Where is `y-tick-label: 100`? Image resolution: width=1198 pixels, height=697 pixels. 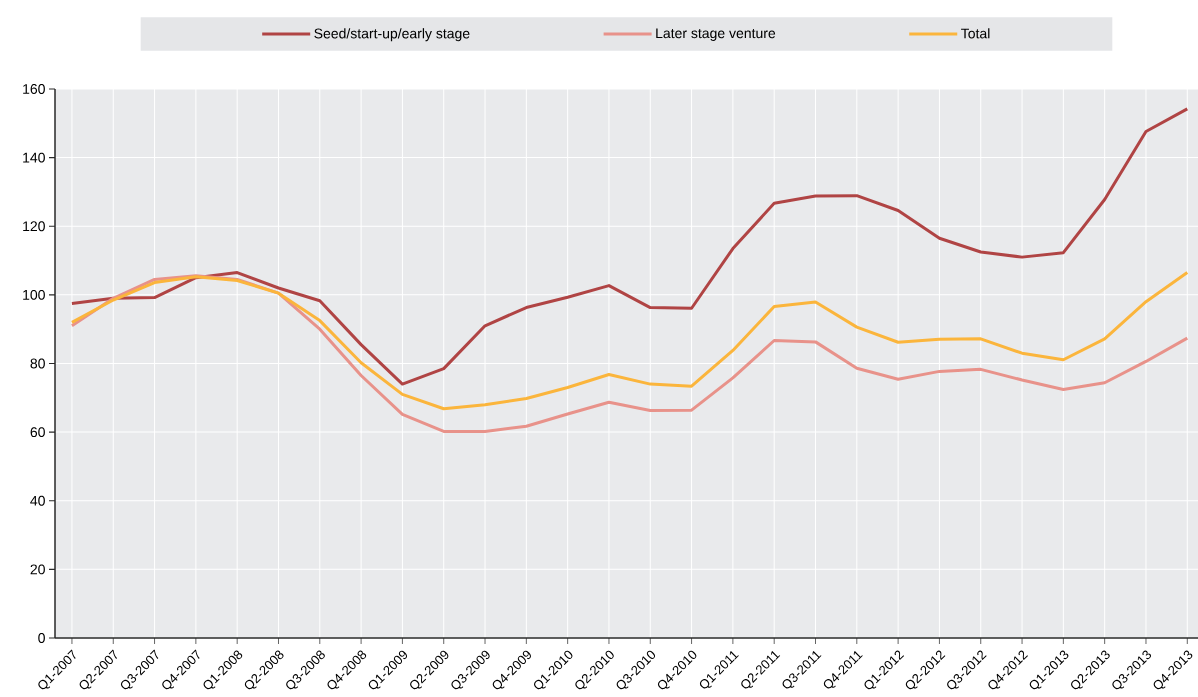
y-tick-label: 100 is located at coordinates (34, 294).